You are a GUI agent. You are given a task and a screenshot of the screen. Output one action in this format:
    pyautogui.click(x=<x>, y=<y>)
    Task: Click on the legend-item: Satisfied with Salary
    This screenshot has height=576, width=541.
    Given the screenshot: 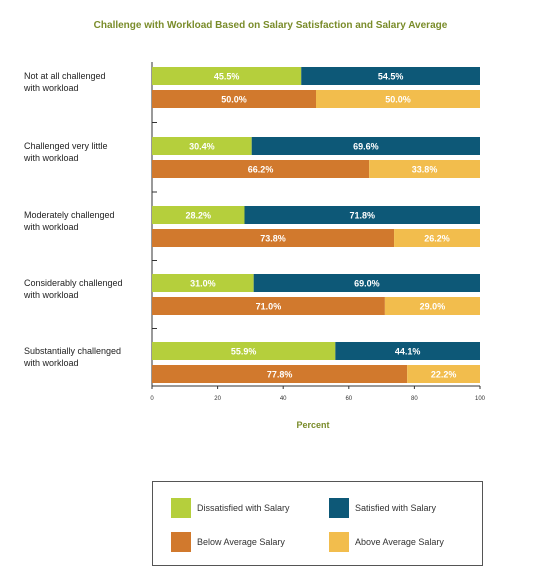 What is the action you would take?
    pyautogui.click(x=382, y=508)
    